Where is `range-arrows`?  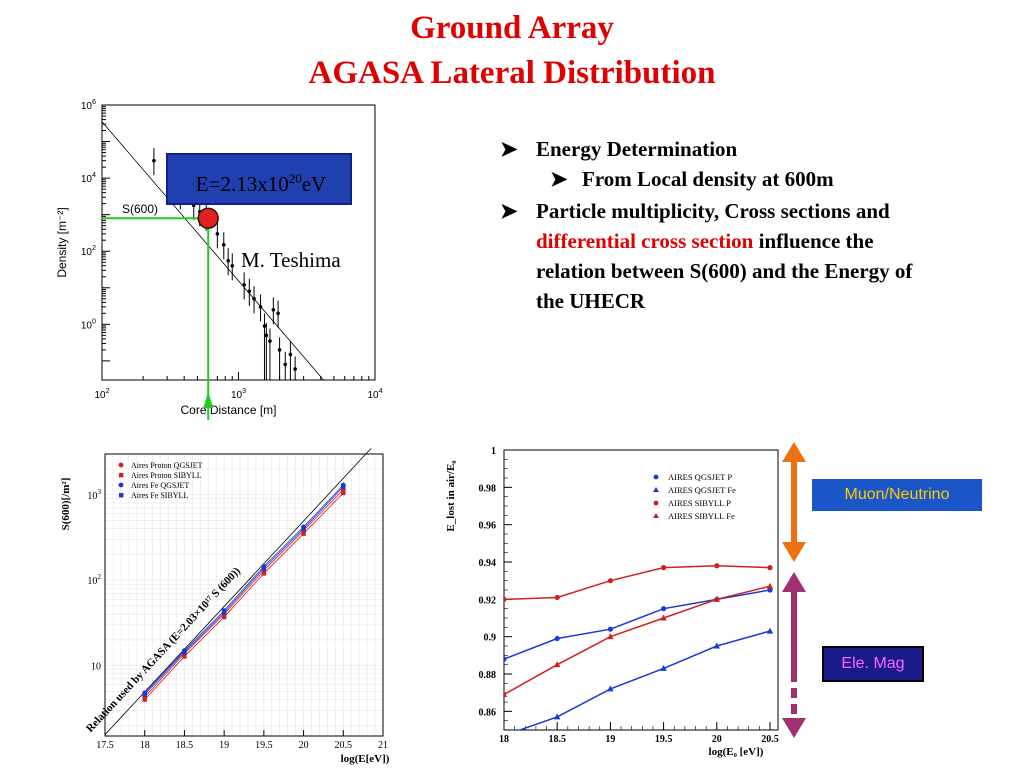
range-arrows is located at coordinates (794, 590).